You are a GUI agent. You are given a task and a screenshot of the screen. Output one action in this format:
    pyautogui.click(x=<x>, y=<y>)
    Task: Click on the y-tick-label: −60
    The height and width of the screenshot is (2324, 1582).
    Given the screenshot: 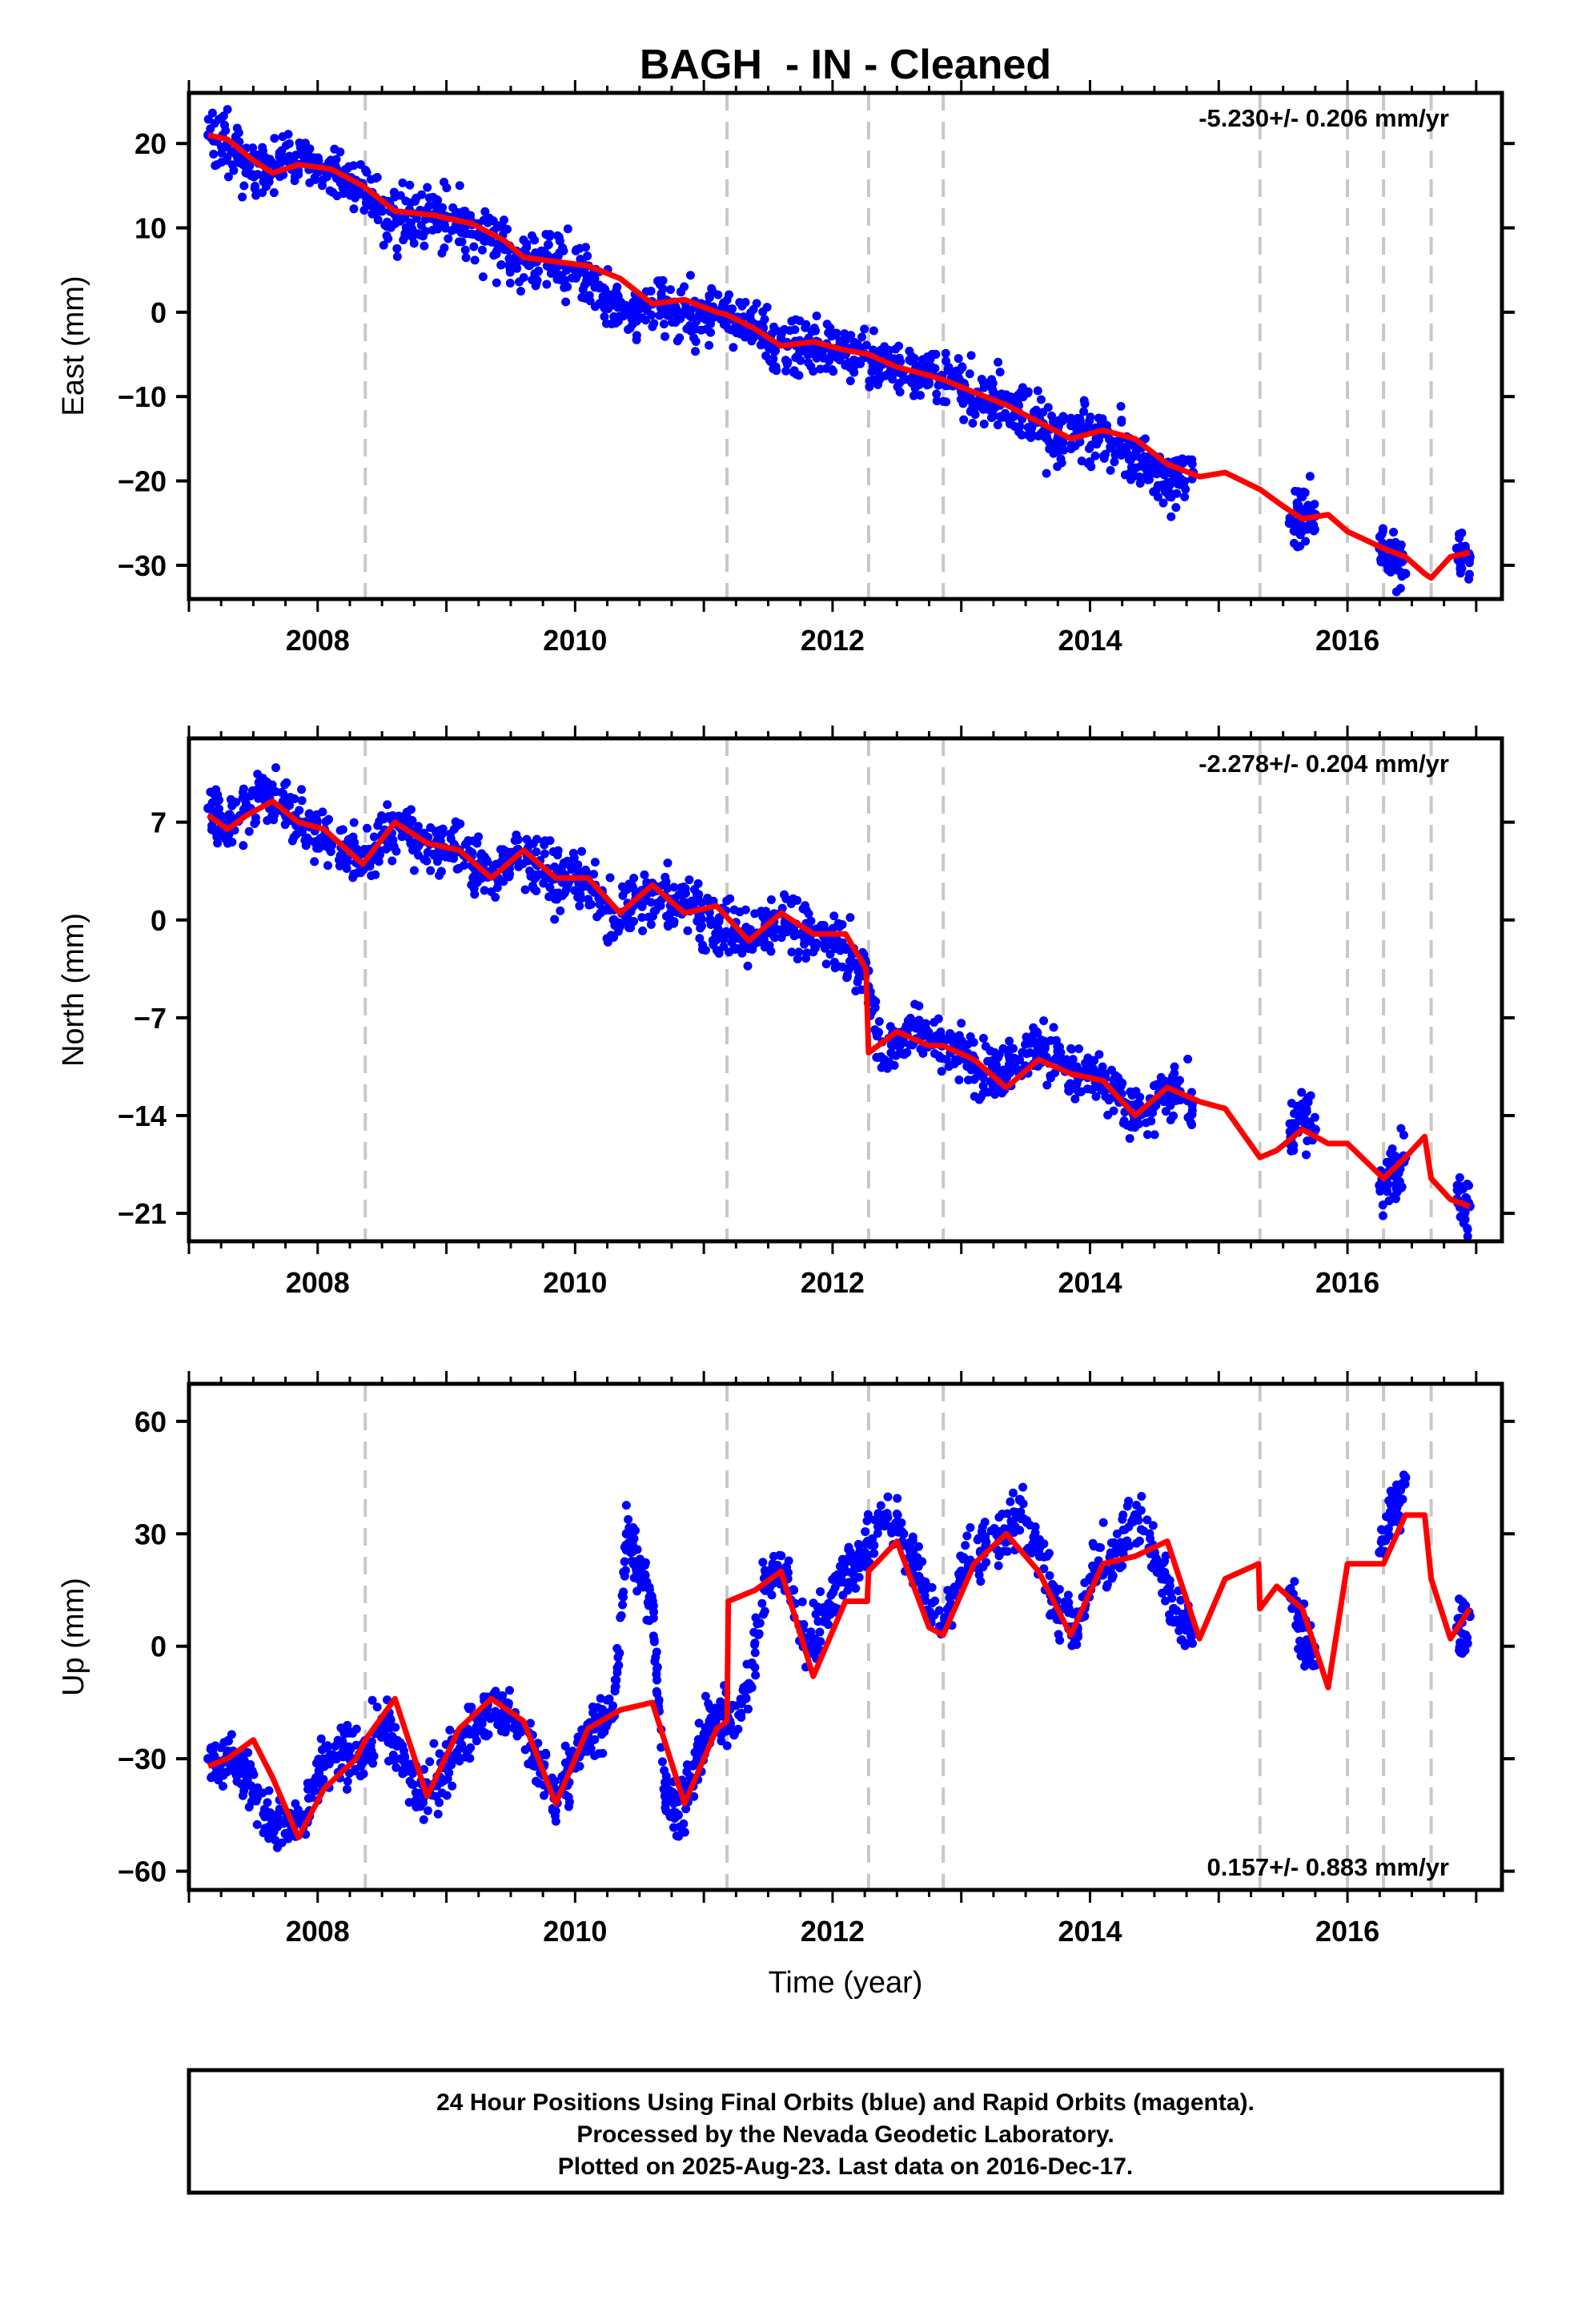 What is the action you would take?
    pyautogui.click(x=142, y=1872)
    